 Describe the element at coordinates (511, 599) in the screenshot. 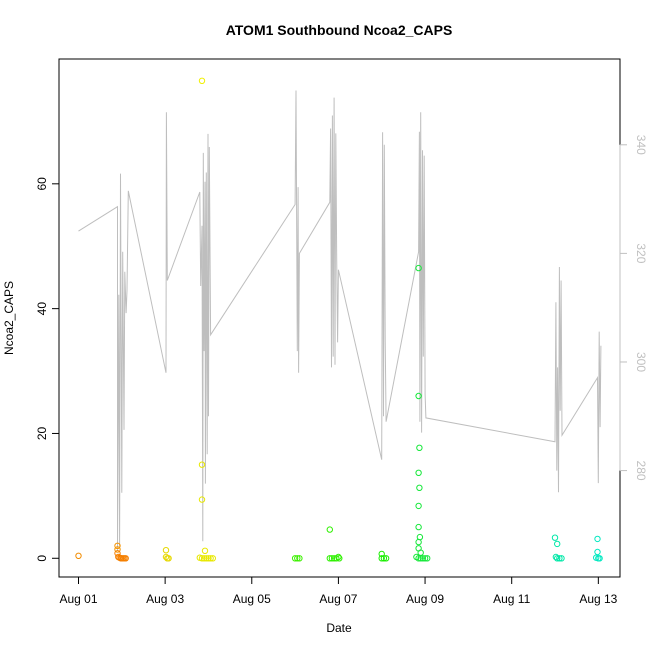

I see `x-tick-label: Aug 11` at that location.